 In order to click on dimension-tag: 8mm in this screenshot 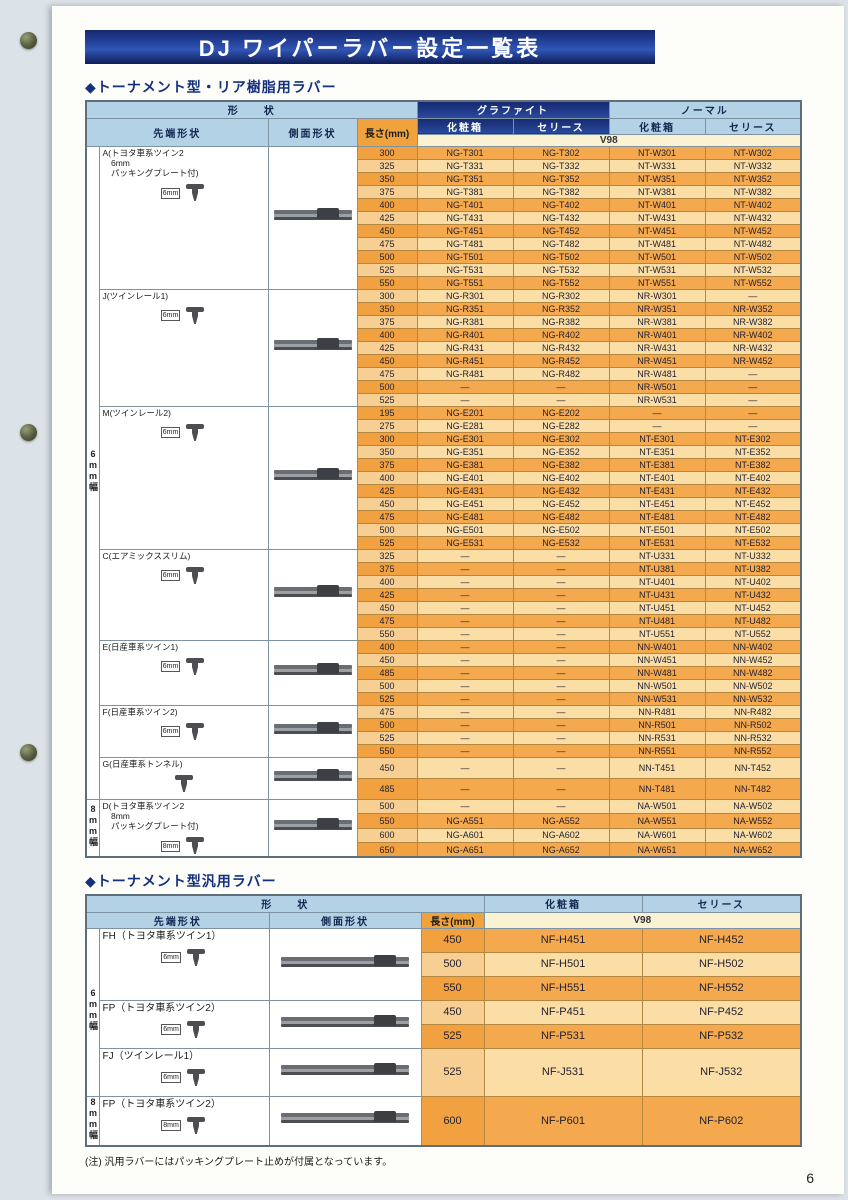, I will do `click(170, 846)`.